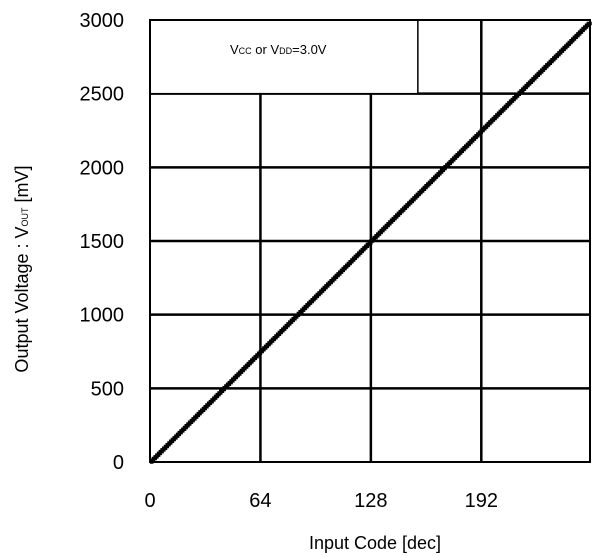 This screenshot has height=556, width=594. Describe the element at coordinates (266, 49) in the screenshot. I see `annotation-text: or V` at that location.